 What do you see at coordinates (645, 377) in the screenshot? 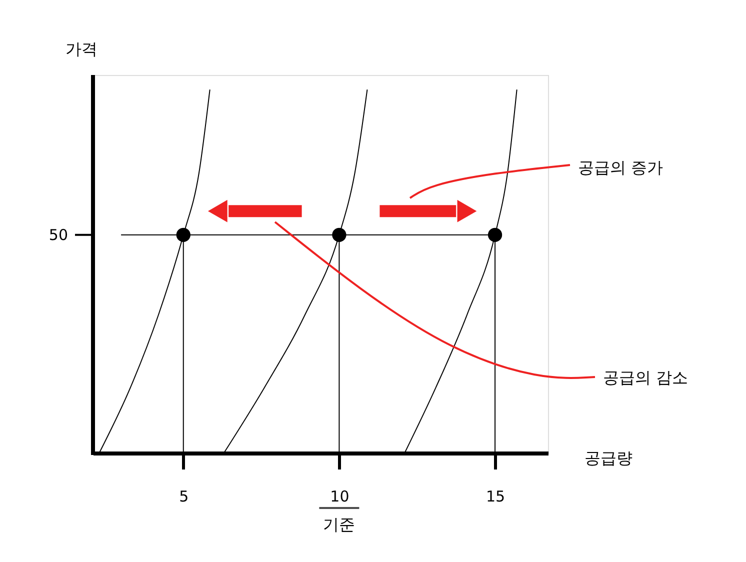
I see `text: 공급의 감소` at bounding box center [645, 377].